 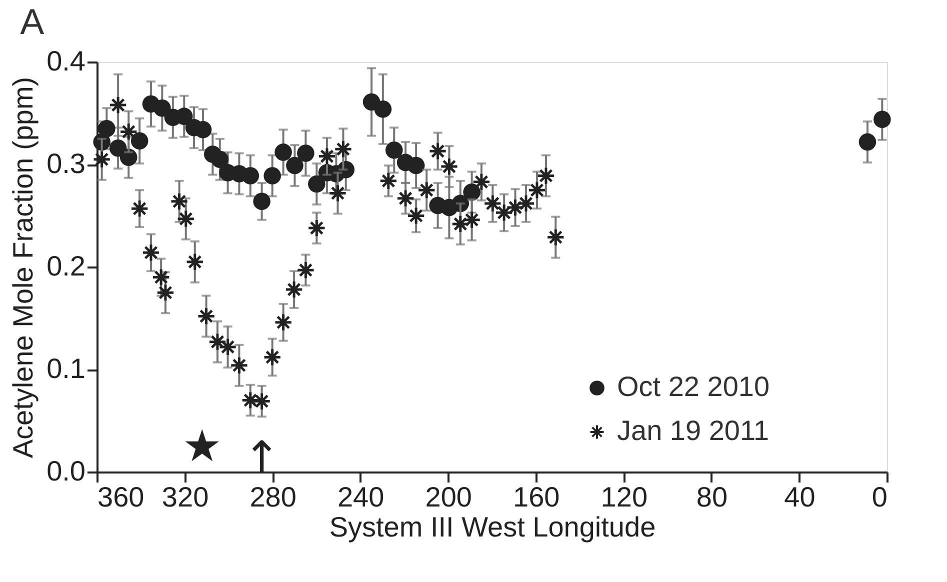 I want to click on x-tick-label: 200, so click(x=448, y=497).